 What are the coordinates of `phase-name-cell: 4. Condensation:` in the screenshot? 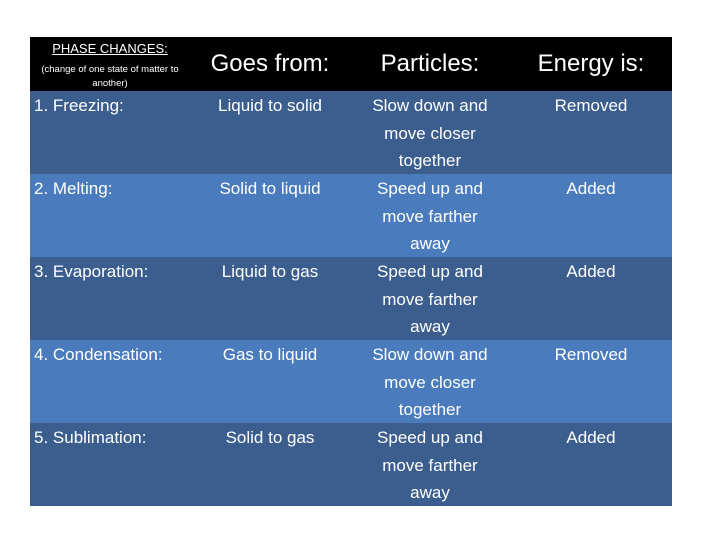 It's located at (110, 381).